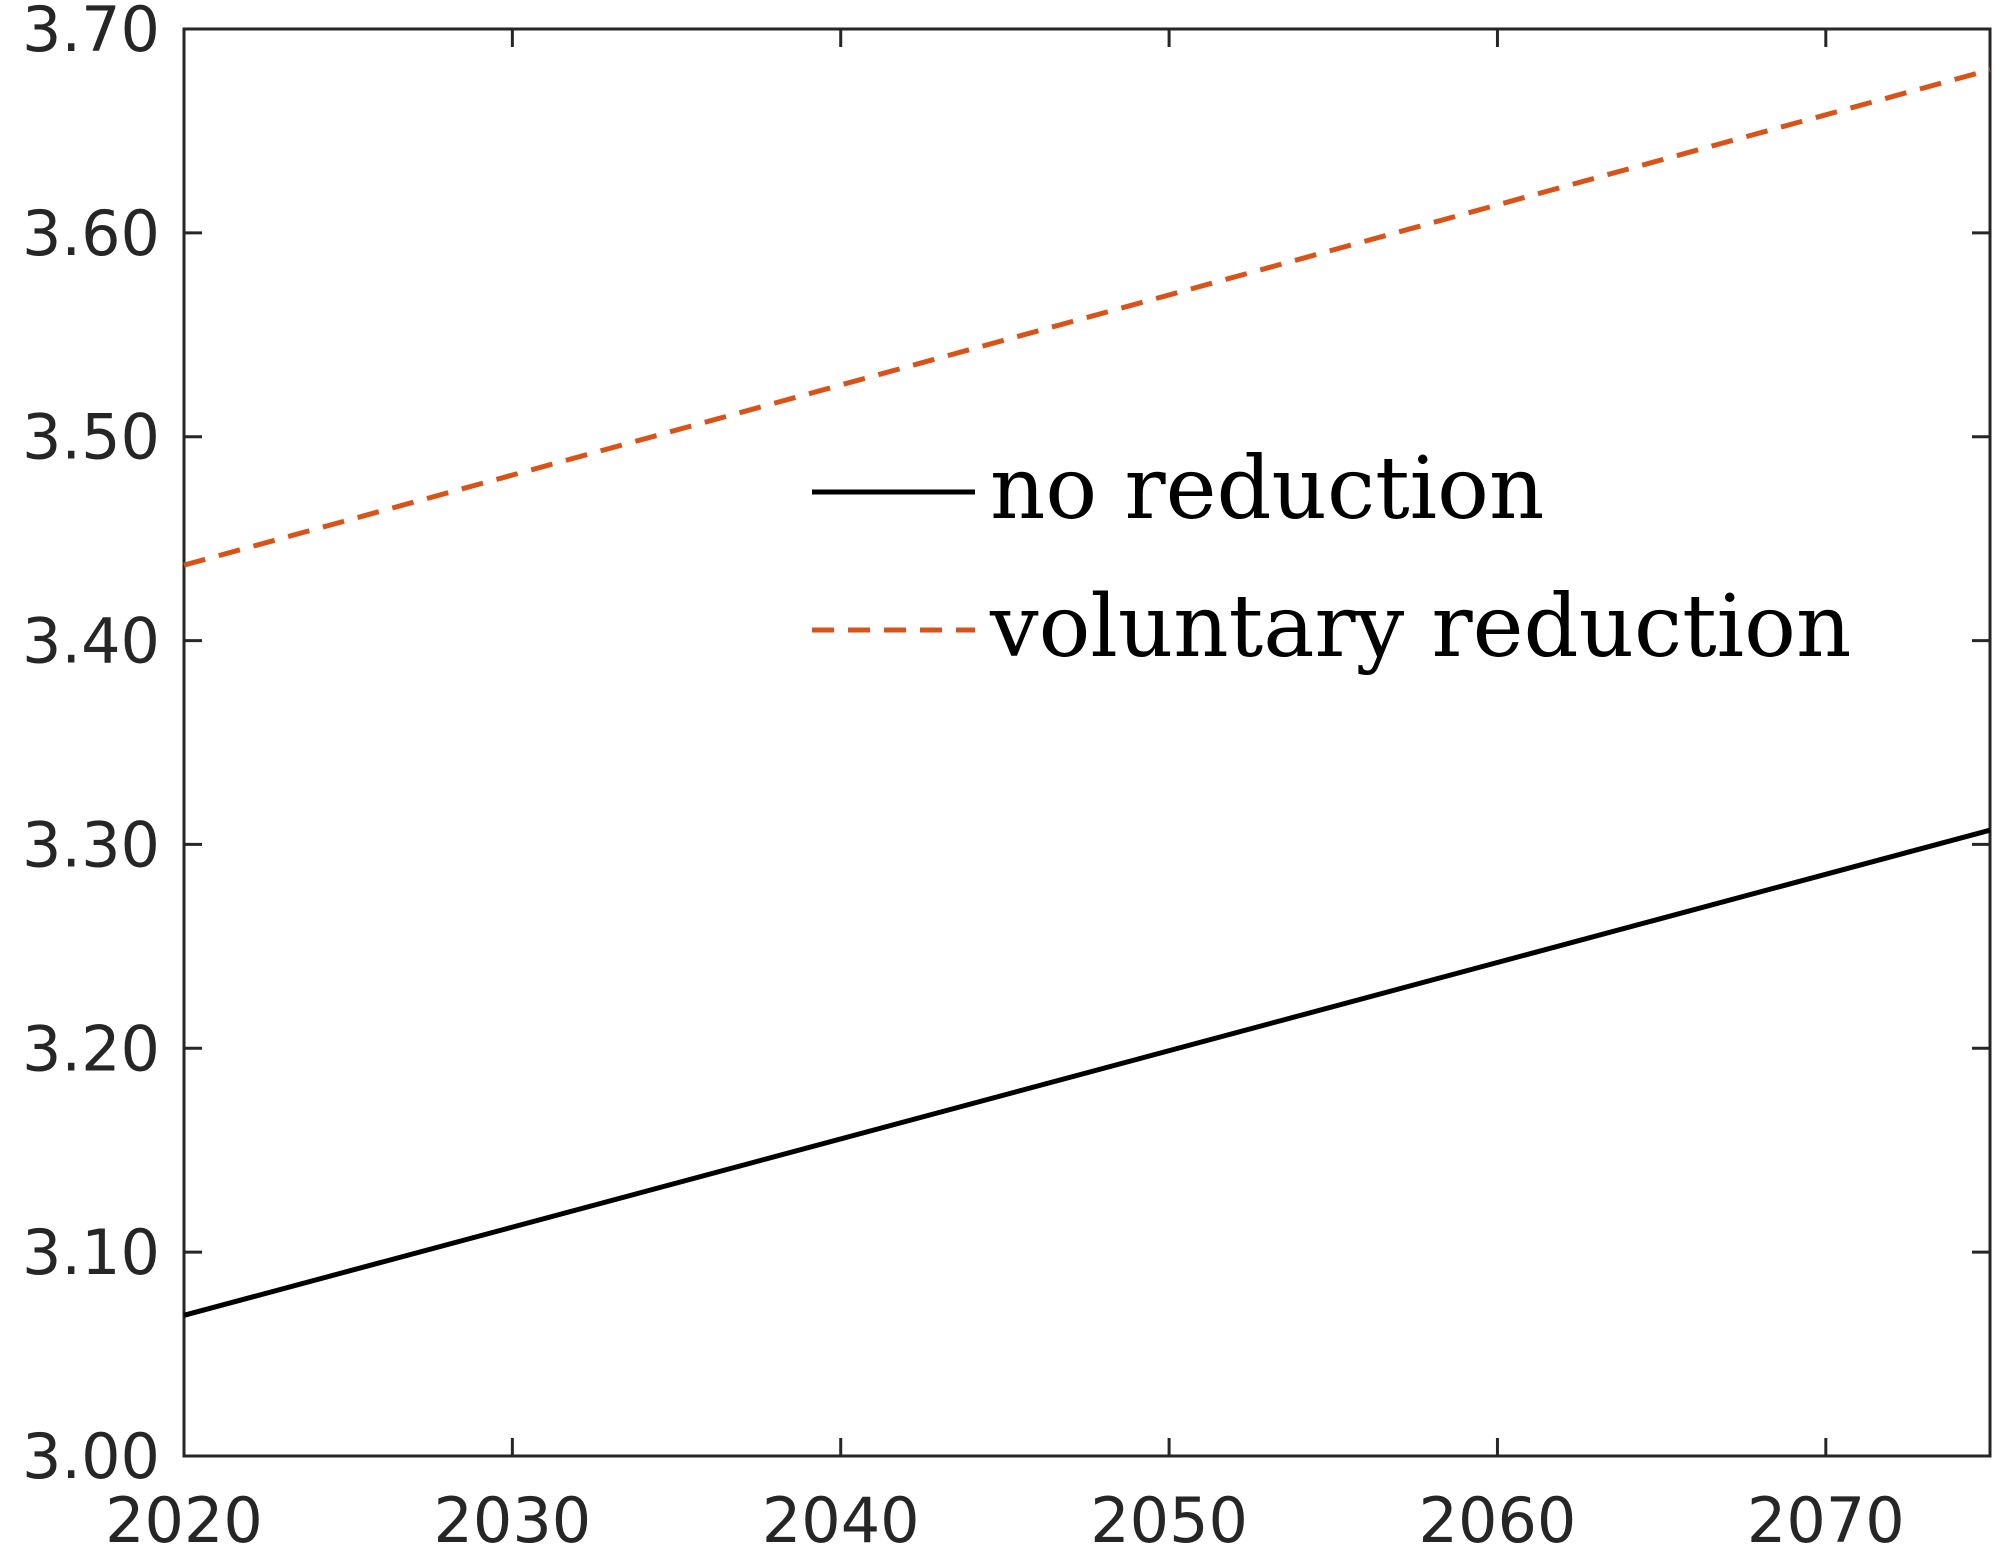 The width and height of the screenshot is (1995, 1554). I want to click on x-tick-label: 2050, so click(1169, 1519).